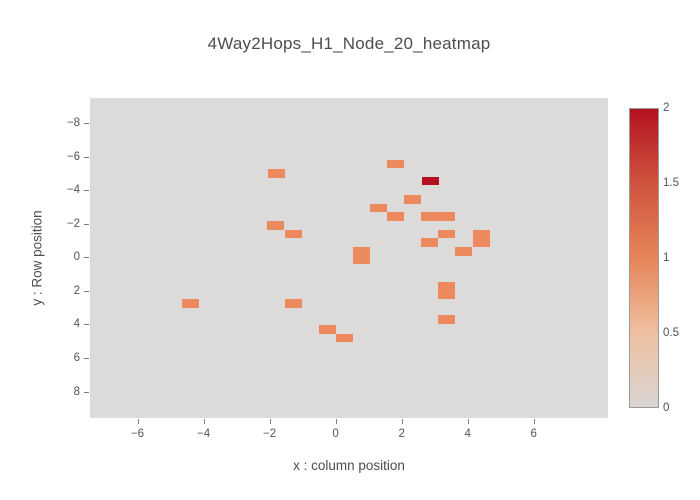 The image size is (700, 500). What do you see at coordinates (73, 156) in the screenshot?
I see `y-tick-label: −6` at bounding box center [73, 156].